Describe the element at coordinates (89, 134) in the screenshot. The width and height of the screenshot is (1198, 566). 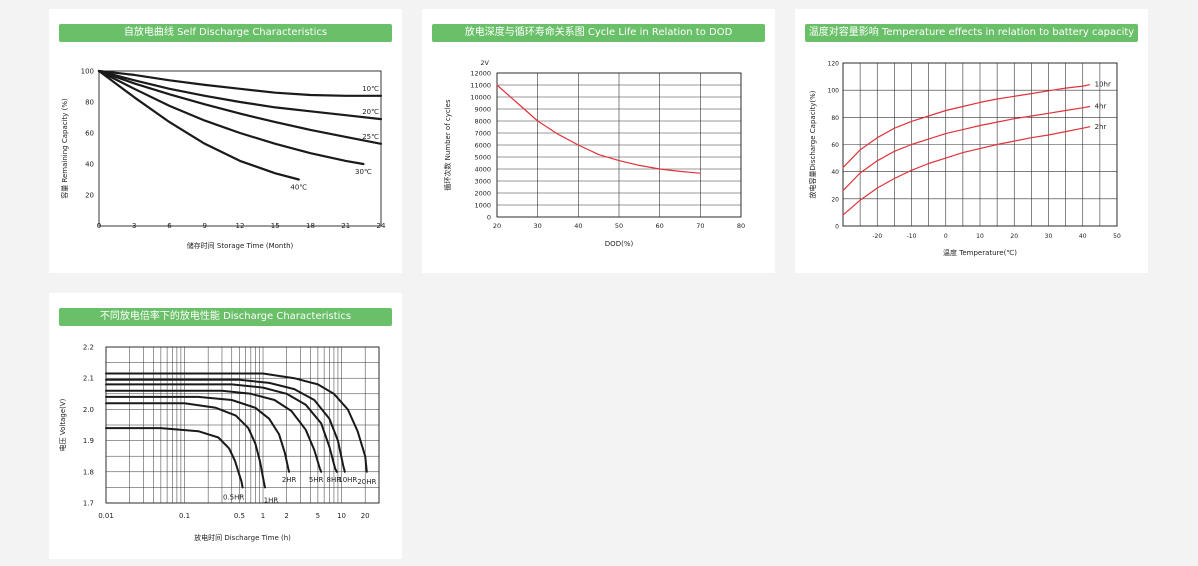
I see `y-tick-label: 60` at that location.